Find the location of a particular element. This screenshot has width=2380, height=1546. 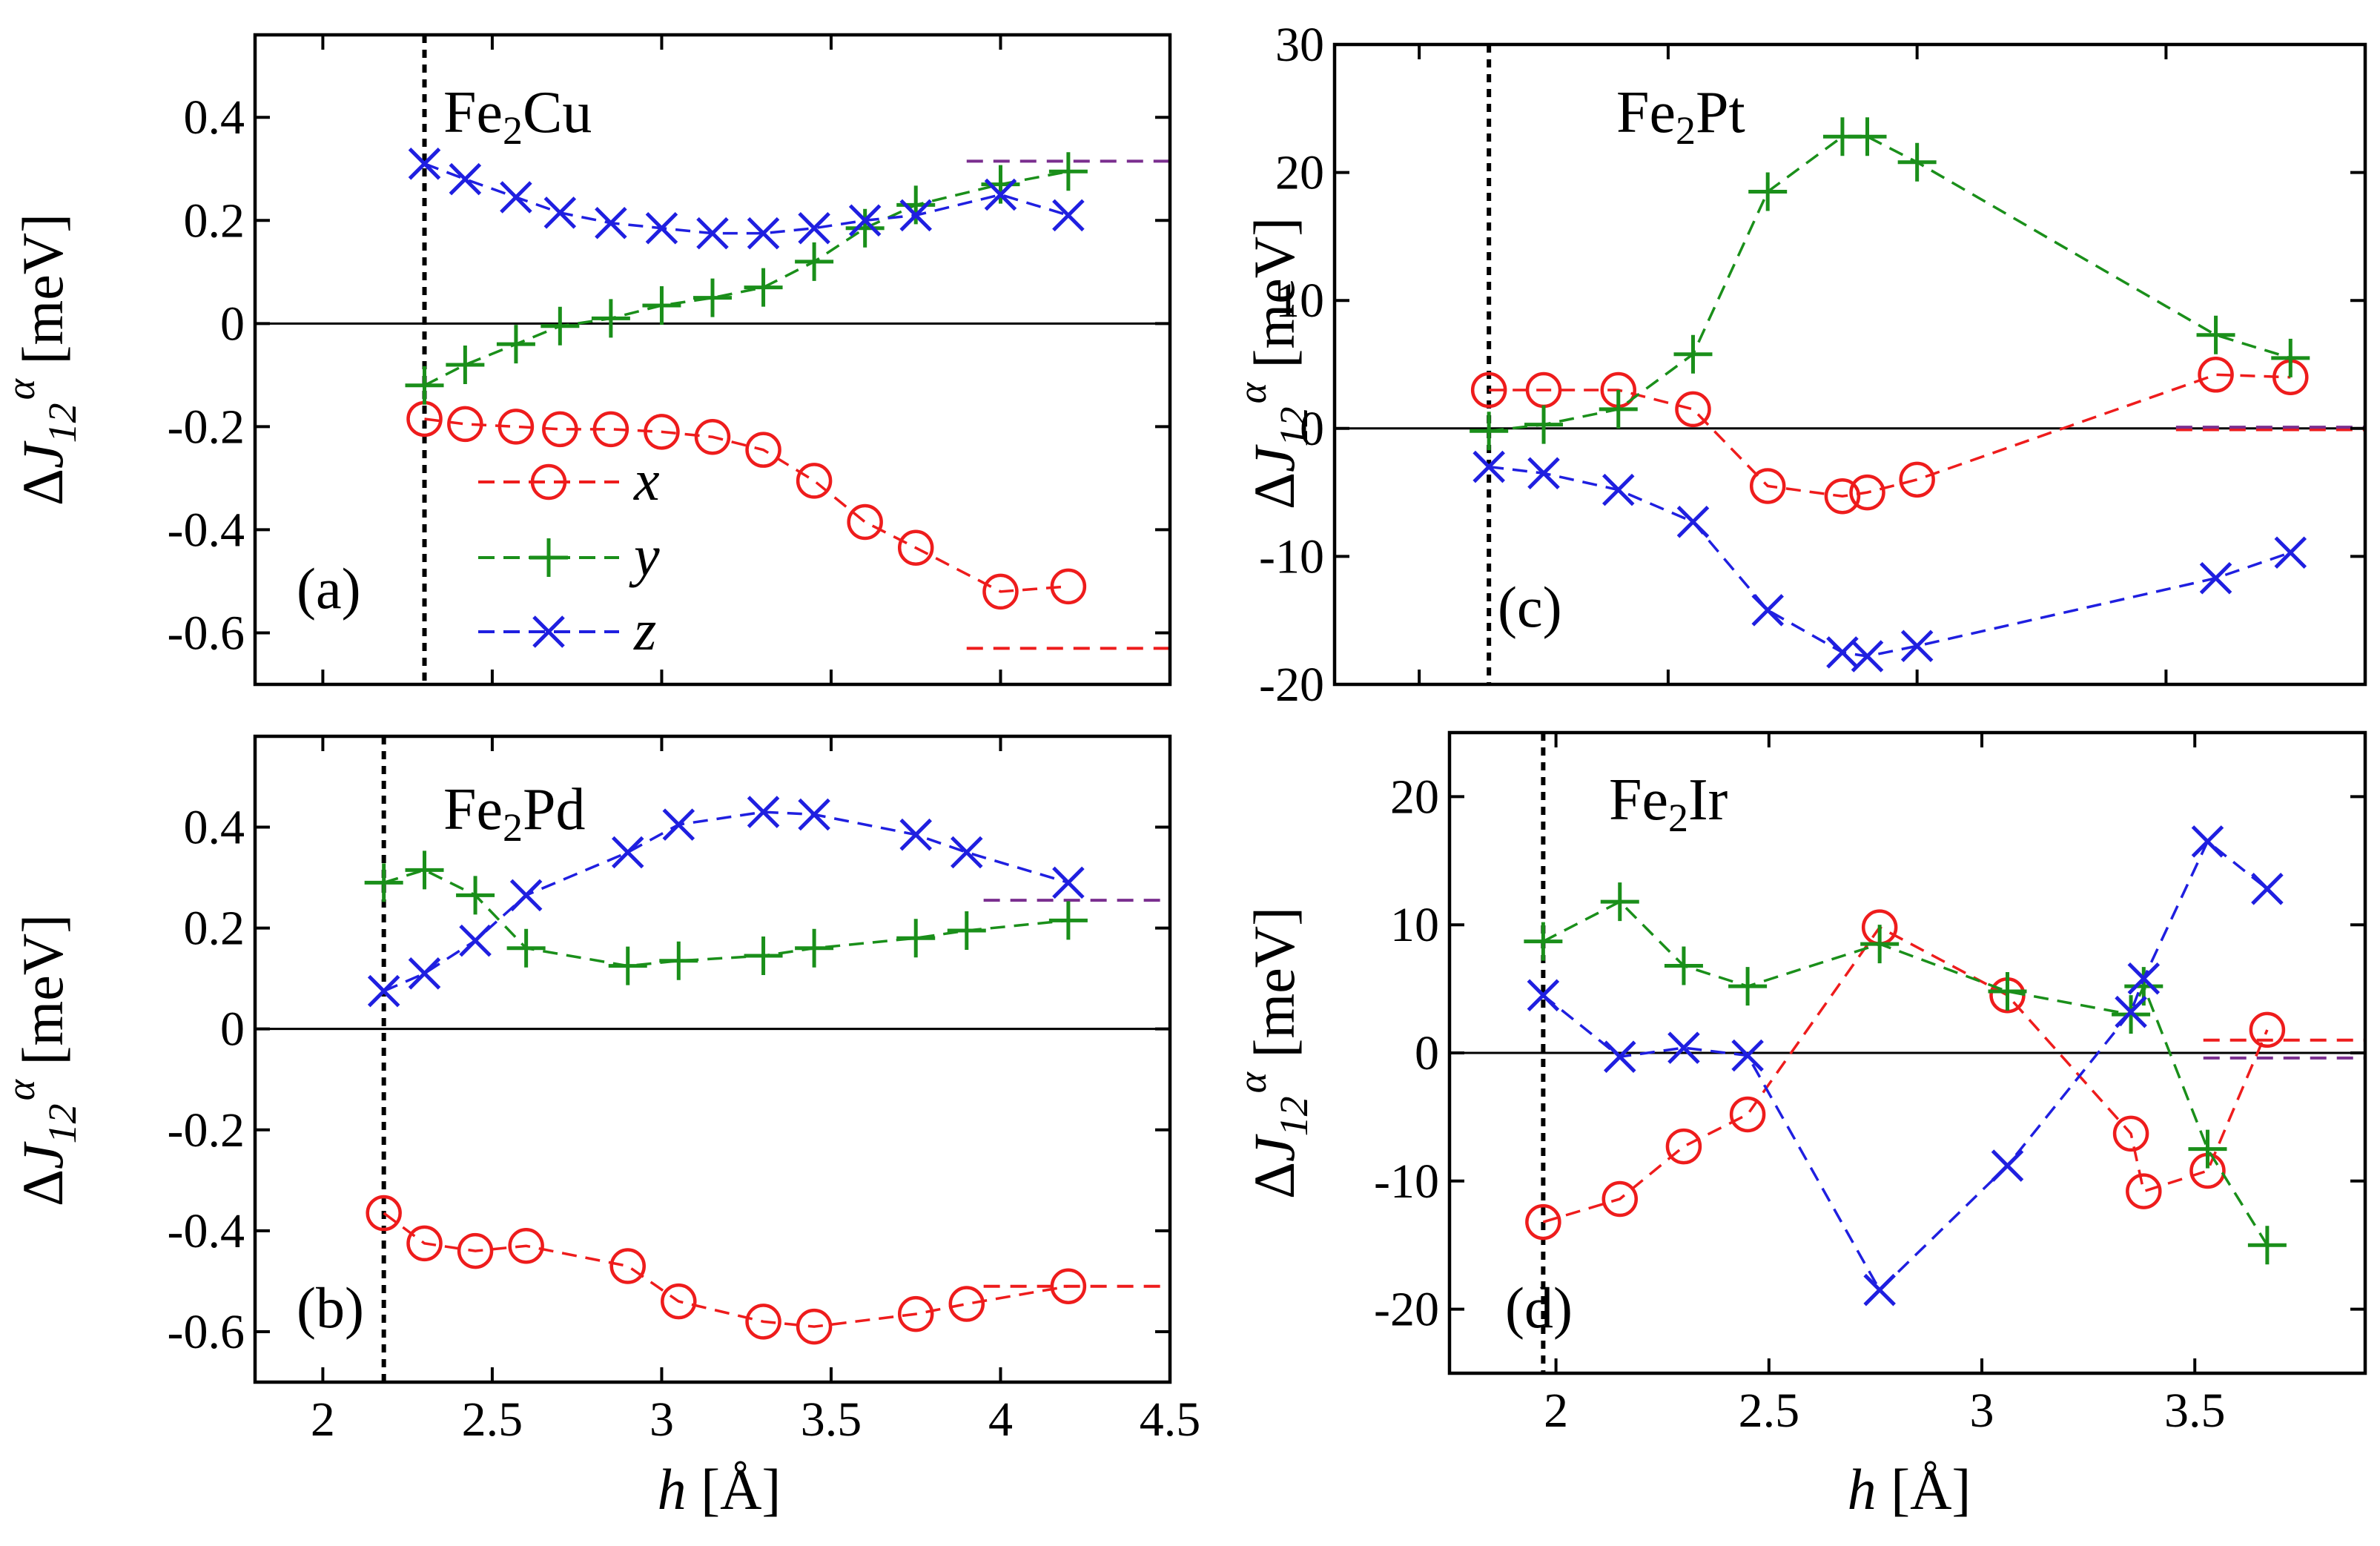

x-tick-label: 2 is located at coordinates (1556, 1411).